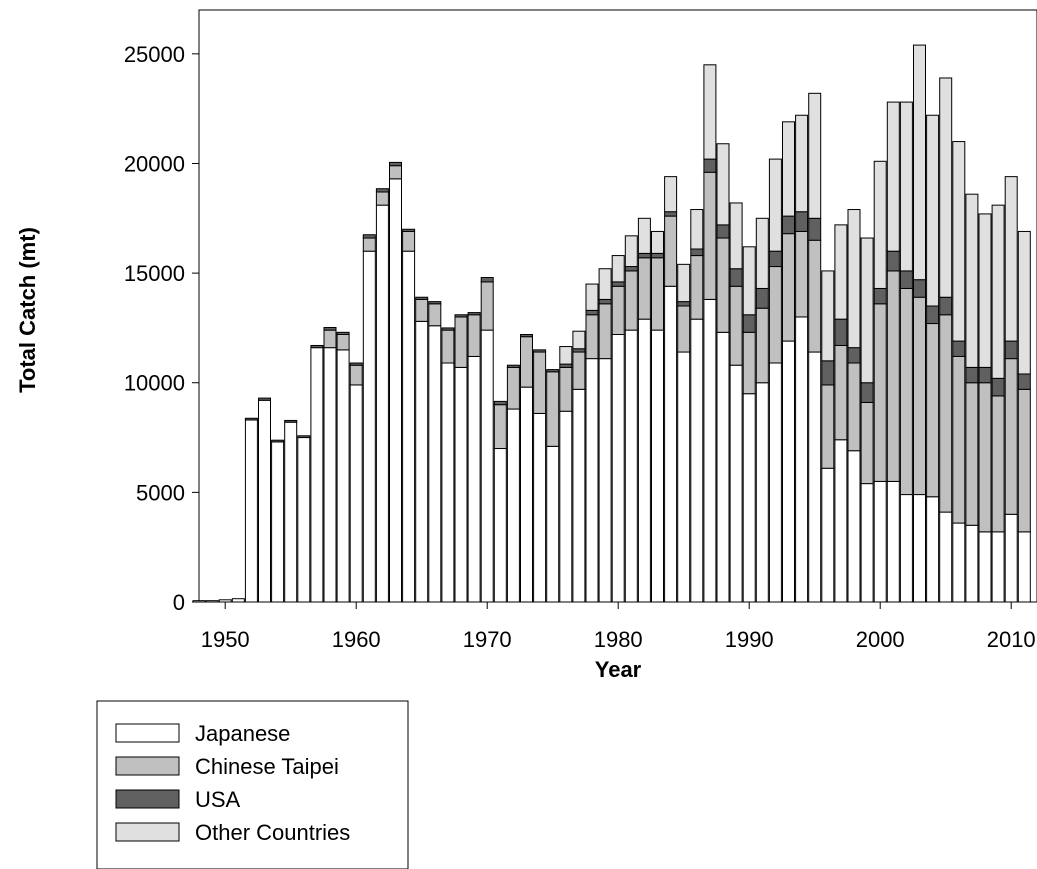 The height and width of the screenshot is (869, 1037). What do you see at coordinates (972, 454) in the screenshot?
I see `bar-chinese-taipei-2007` at bounding box center [972, 454].